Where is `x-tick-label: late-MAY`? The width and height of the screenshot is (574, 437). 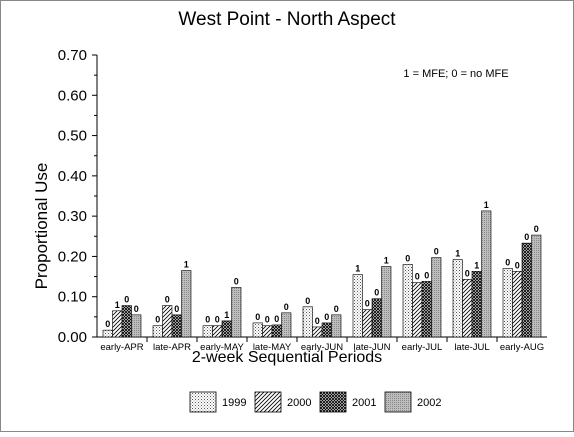
x-tick-label: late-MAY is located at coordinates (272, 347).